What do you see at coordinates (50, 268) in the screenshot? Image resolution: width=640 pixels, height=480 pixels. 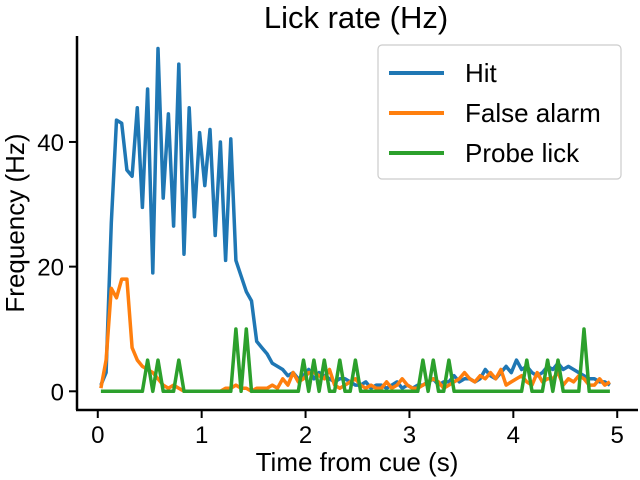 I see `y-tick-label: 20` at bounding box center [50, 268].